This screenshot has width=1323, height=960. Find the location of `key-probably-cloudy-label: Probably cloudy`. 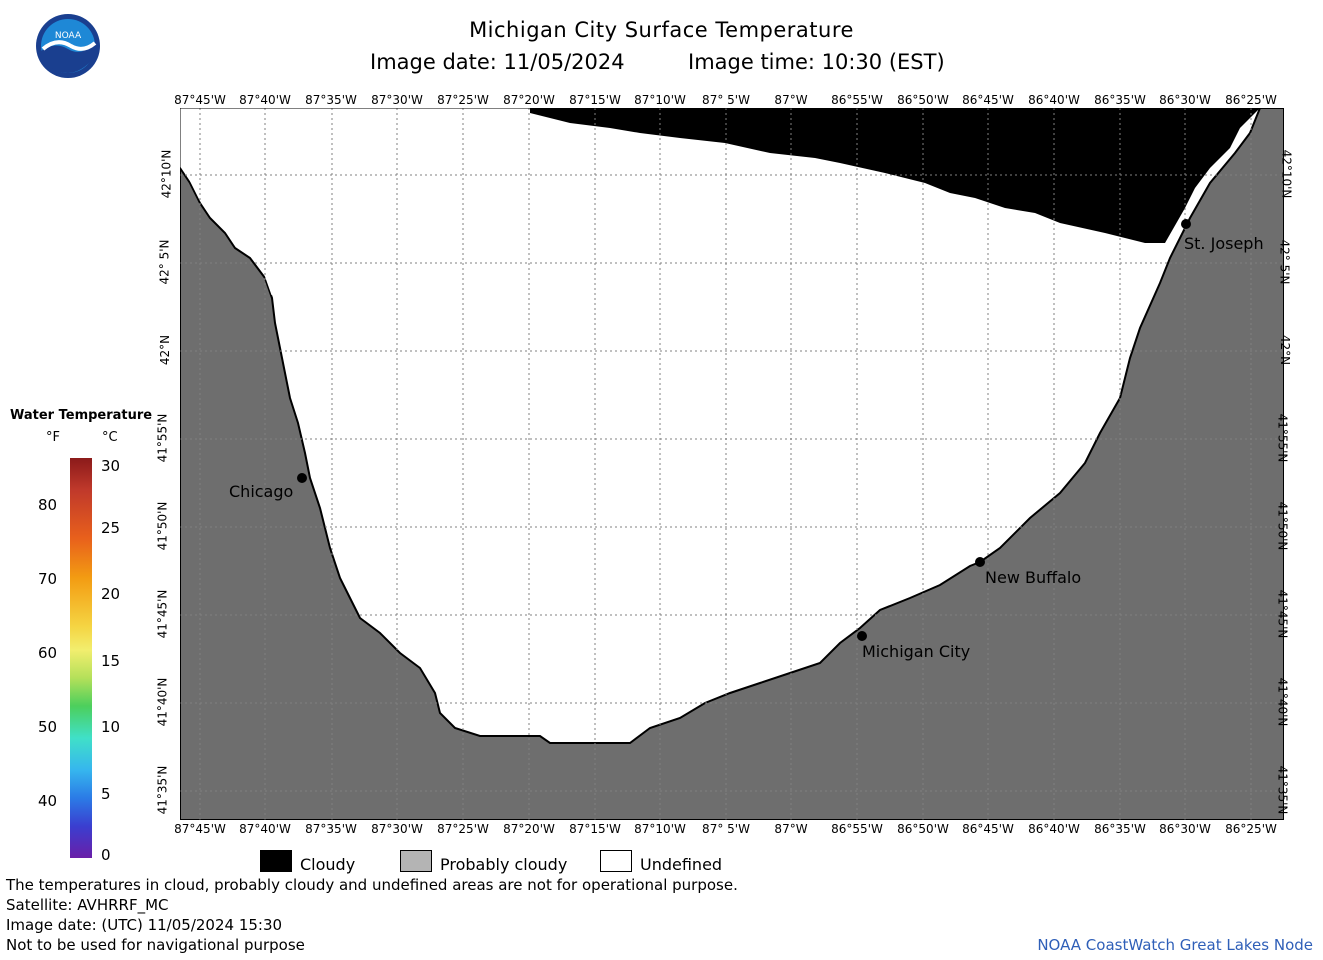

key-probably-cloudy-label: Probably cloudy is located at coordinates (504, 864).